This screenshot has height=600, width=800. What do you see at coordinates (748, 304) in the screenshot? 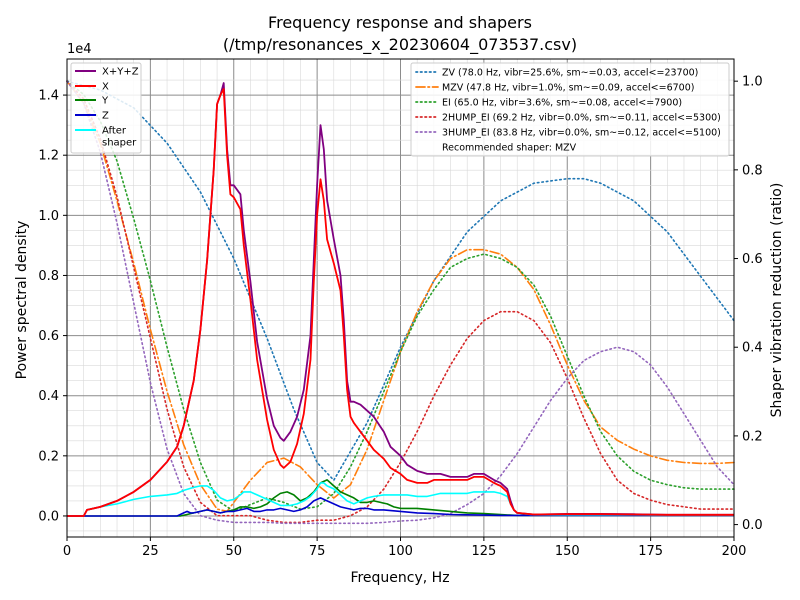
I see `y2-axis: 0.0 0.2 0.4 0.6 0.8 1.0` at bounding box center [748, 304].